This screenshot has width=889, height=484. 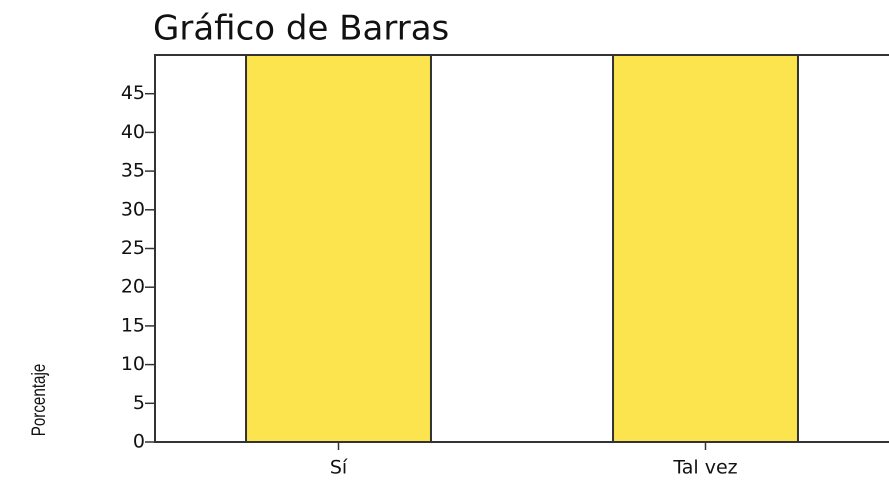 What do you see at coordinates (133, 325) in the screenshot?
I see `y-tick-label: 15` at bounding box center [133, 325].